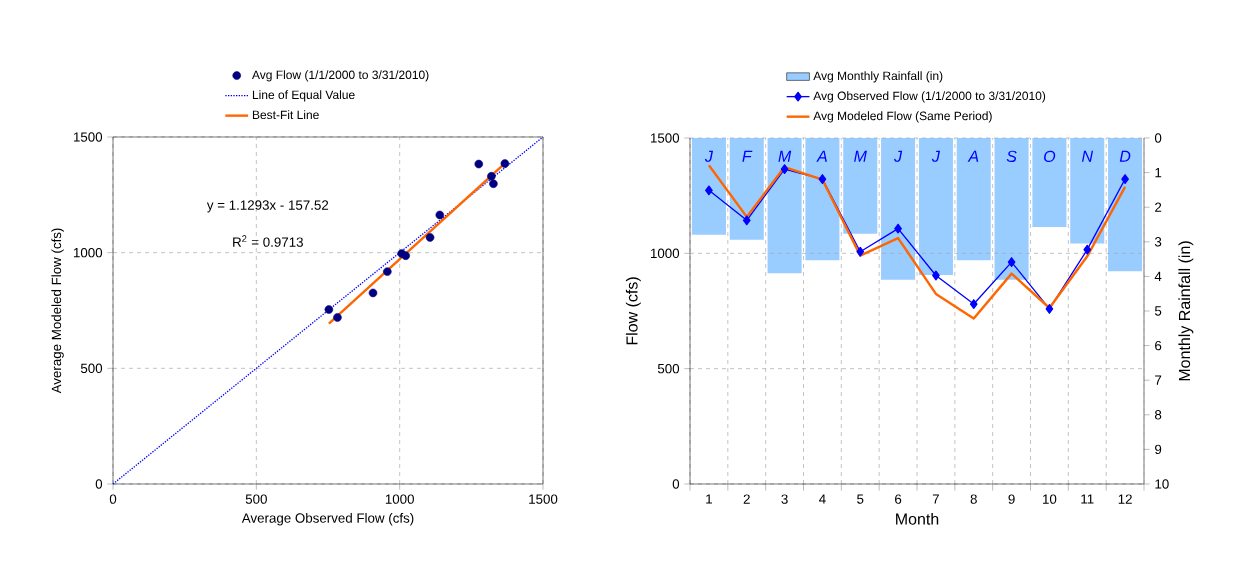 Image resolution: width=1254 pixels, height=584 pixels. I want to click on legend-label: Best-Fit Line, so click(285, 115).